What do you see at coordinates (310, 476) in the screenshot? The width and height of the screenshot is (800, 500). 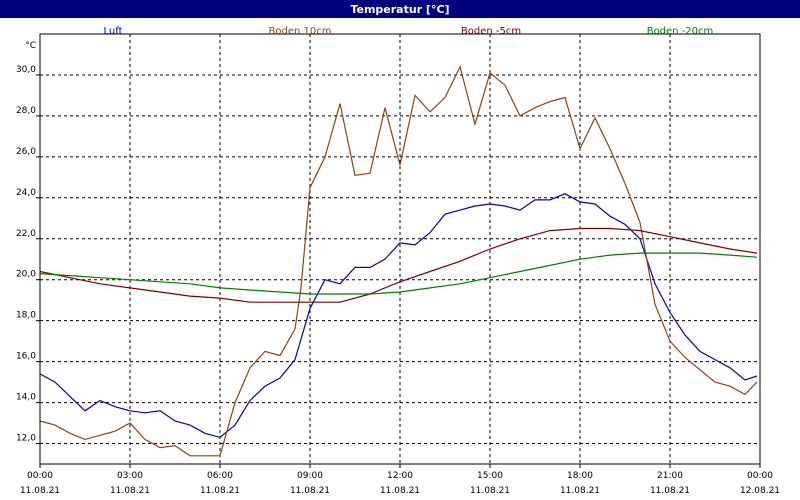 I see `x-tick-time-label: 09:00` at bounding box center [310, 476].